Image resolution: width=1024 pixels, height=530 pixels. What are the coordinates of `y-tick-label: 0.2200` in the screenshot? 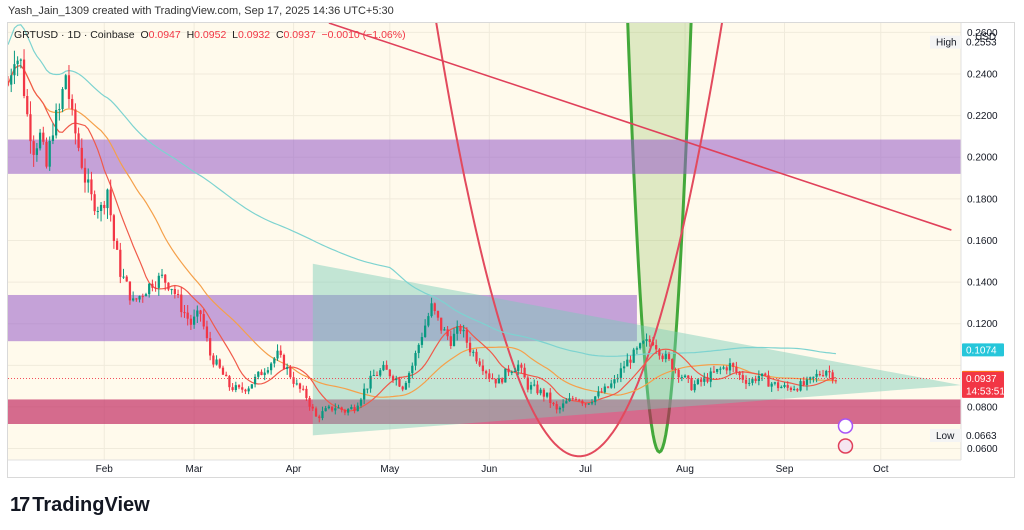 It's located at (982, 116).